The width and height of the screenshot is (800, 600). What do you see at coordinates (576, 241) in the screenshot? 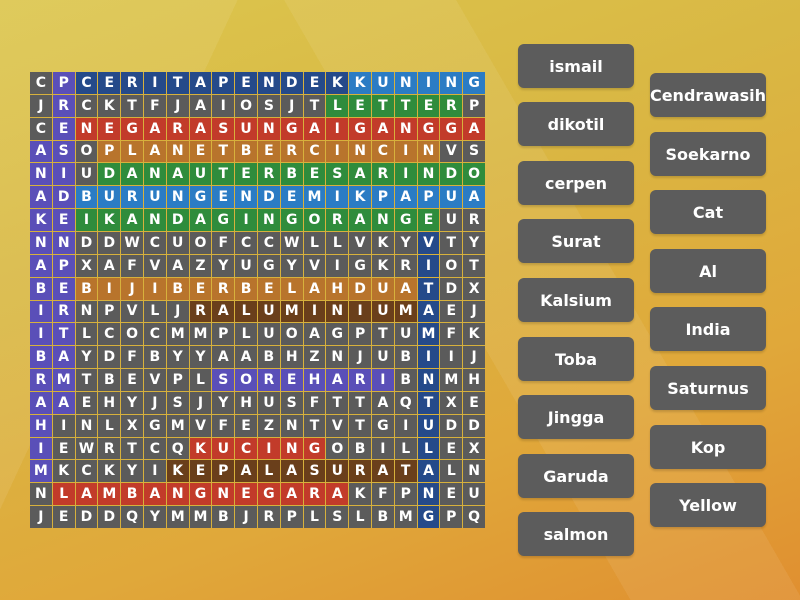
I see `word-button: Surat` at bounding box center [576, 241].